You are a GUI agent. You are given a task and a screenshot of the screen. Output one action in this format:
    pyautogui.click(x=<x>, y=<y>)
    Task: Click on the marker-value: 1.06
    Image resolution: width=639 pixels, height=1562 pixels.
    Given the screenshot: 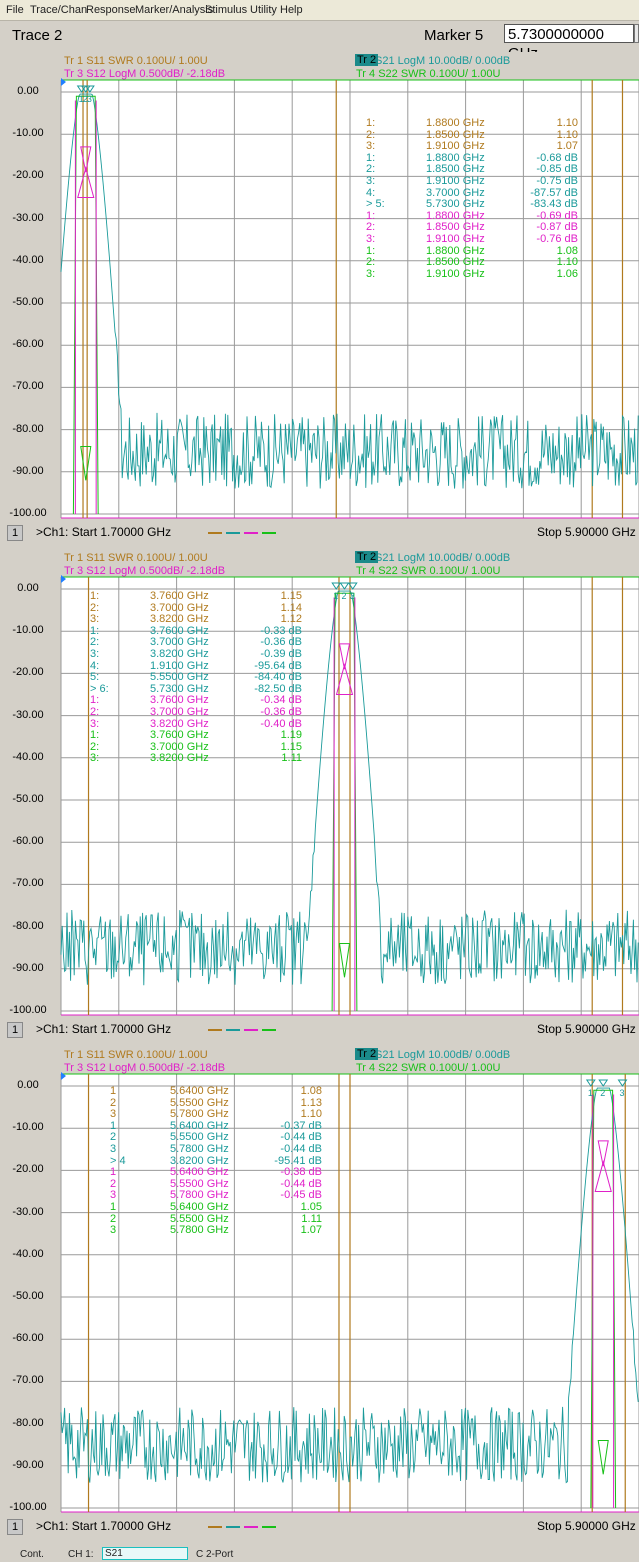 What is the action you would take?
    pyautogui.click(x=567, y=273)
    